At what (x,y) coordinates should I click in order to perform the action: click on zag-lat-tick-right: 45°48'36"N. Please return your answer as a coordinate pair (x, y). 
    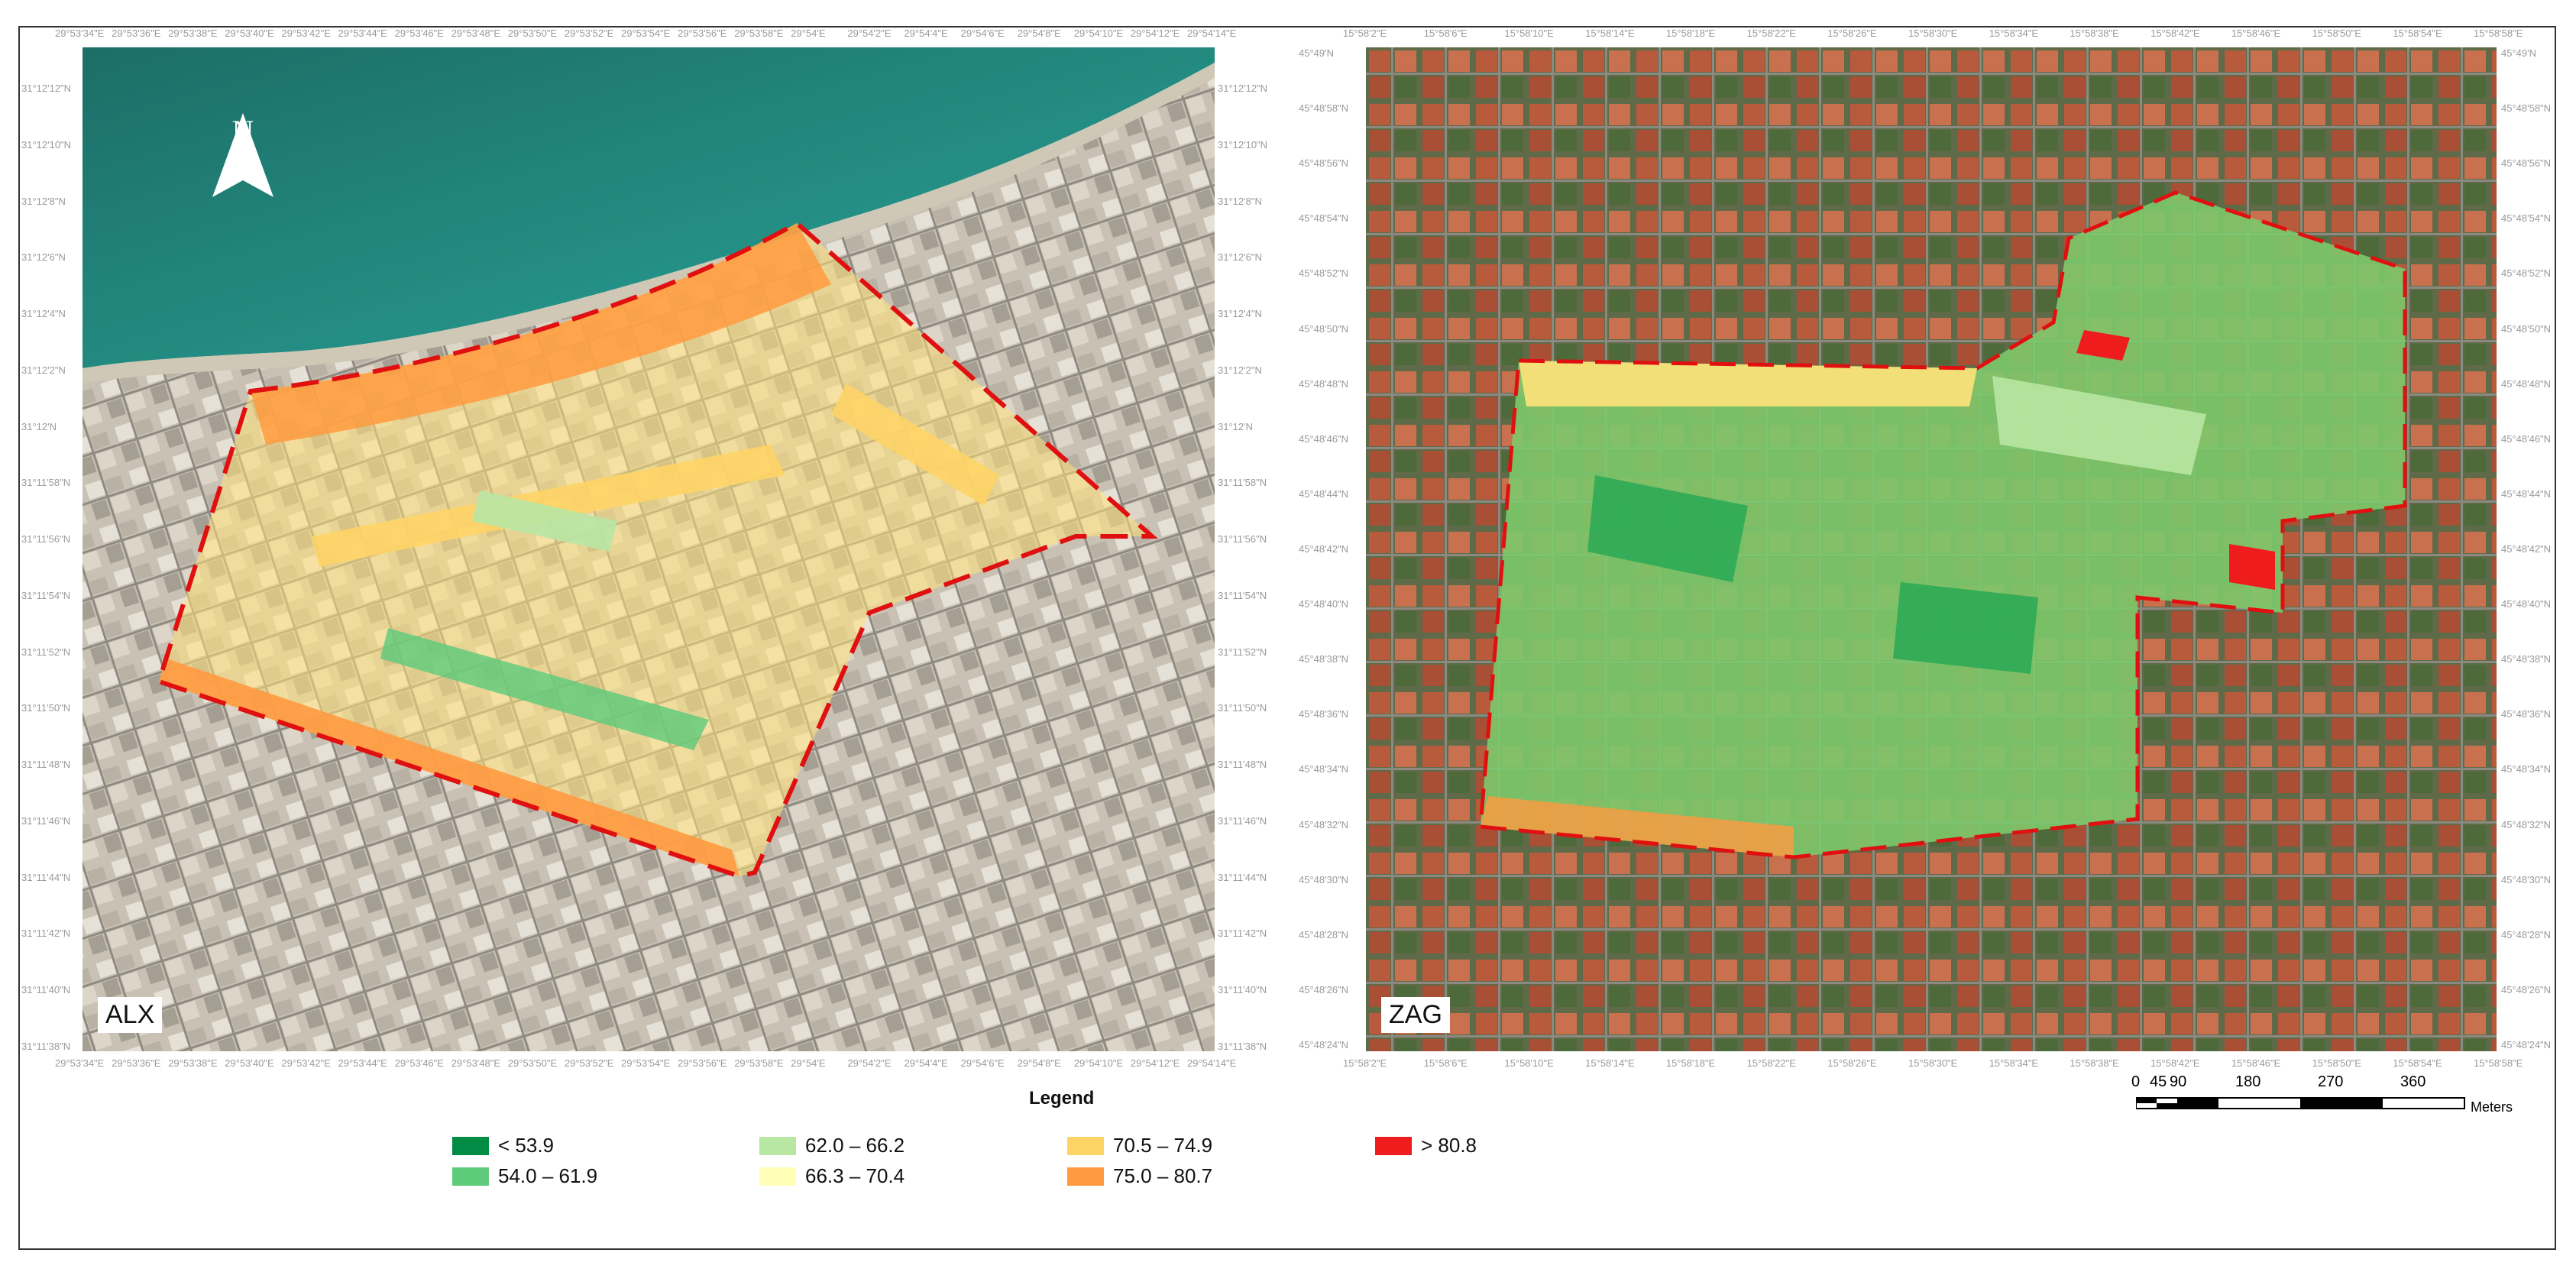
    Looking at the image, I should click on (2526, 714).